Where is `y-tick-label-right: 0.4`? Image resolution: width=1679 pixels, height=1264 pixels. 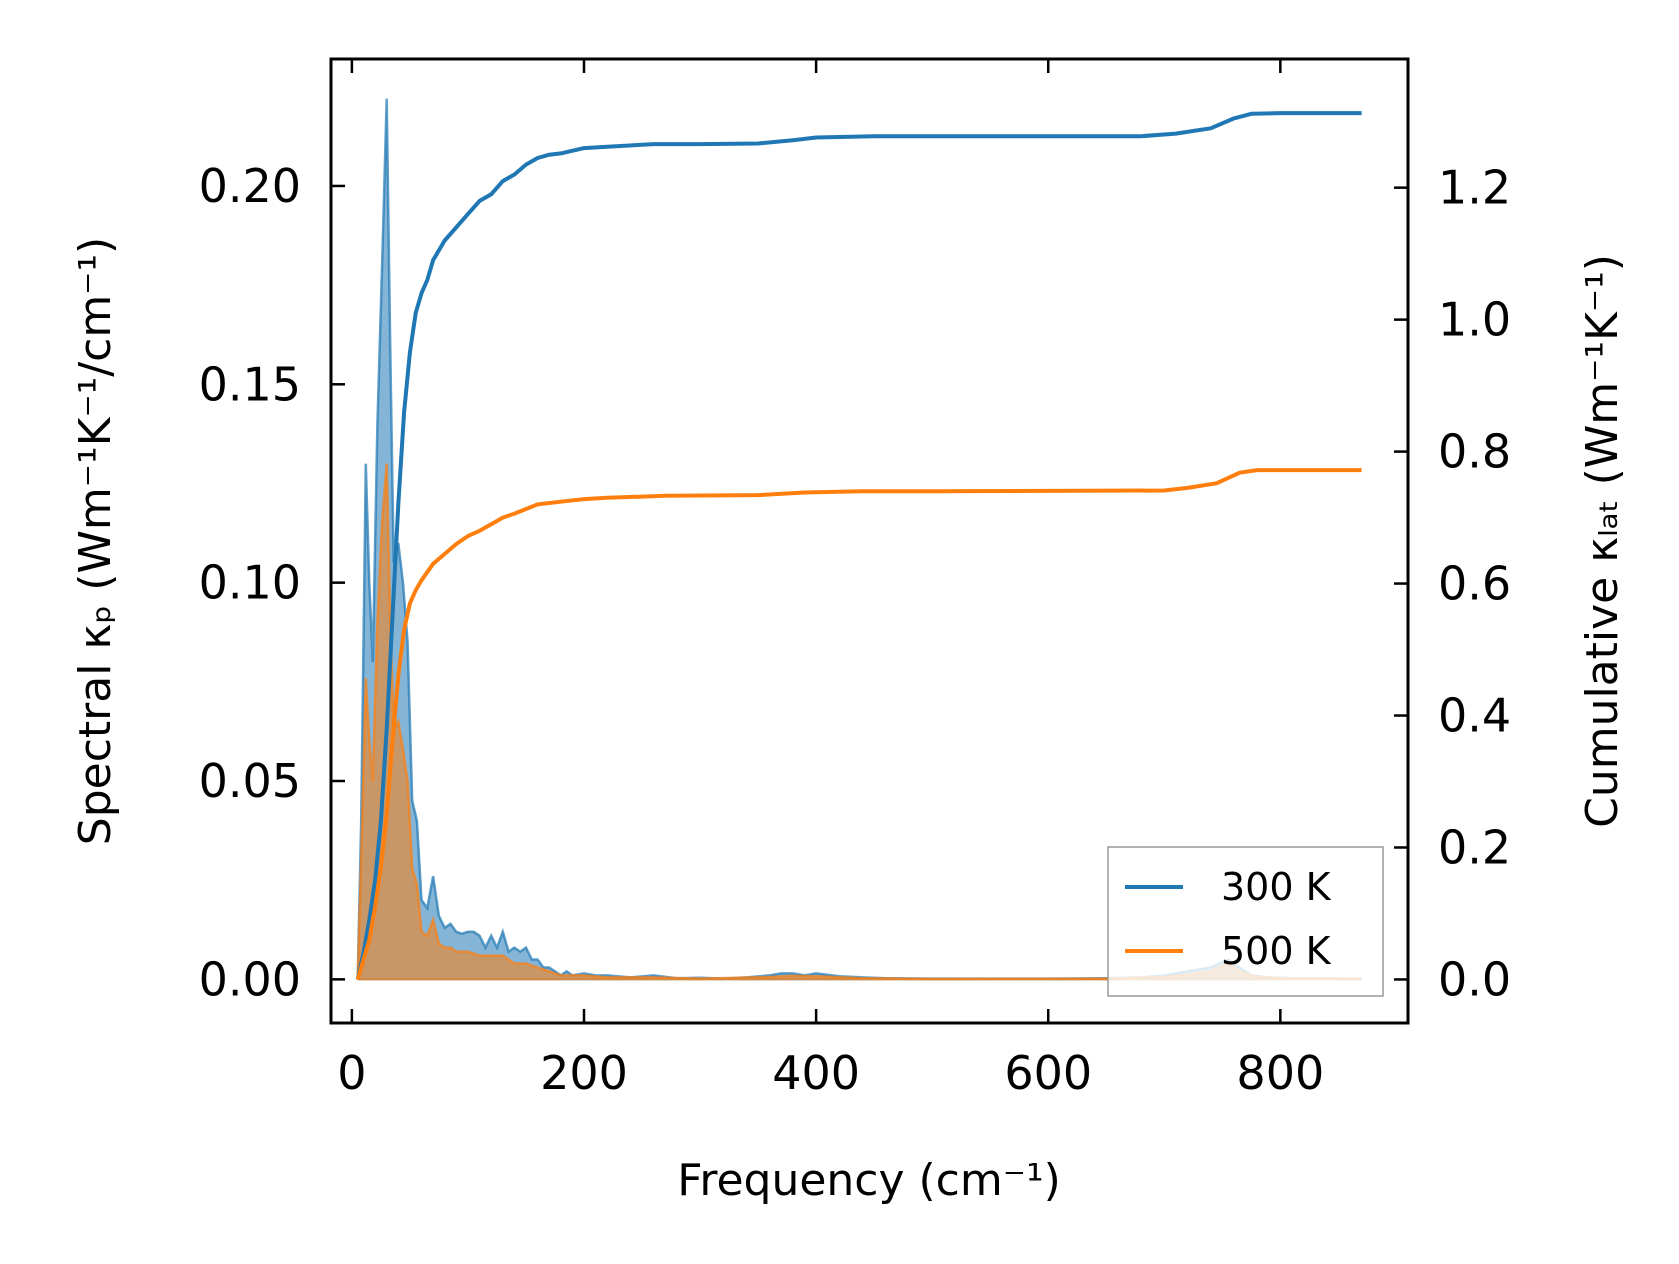 y-tick-label-right: 0.4 is located at coordinates (1474, 716).